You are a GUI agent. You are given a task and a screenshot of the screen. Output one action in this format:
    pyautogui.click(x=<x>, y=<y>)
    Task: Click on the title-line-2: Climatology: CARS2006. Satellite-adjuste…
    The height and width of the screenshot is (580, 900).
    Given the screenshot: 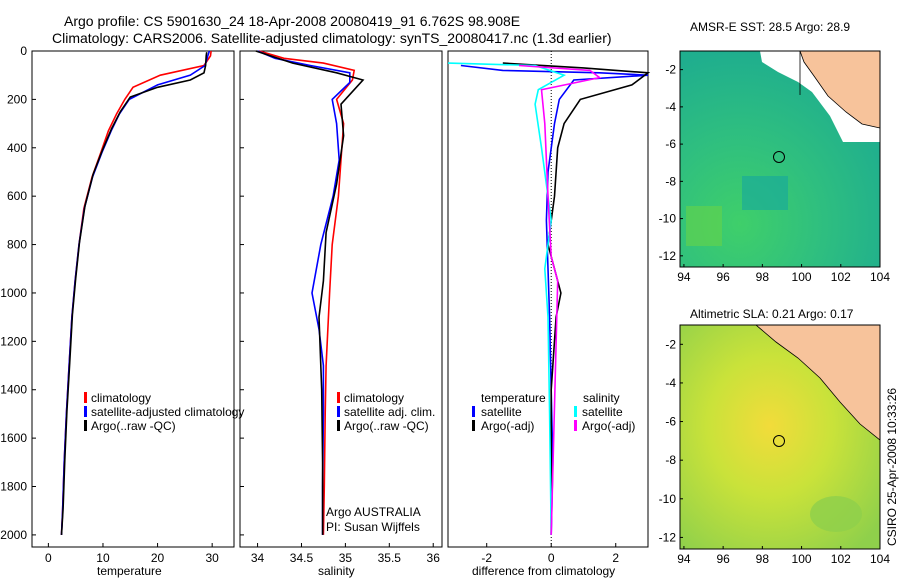 What is the action you would take?
    pyautogui.click(x=332, y=38)
    